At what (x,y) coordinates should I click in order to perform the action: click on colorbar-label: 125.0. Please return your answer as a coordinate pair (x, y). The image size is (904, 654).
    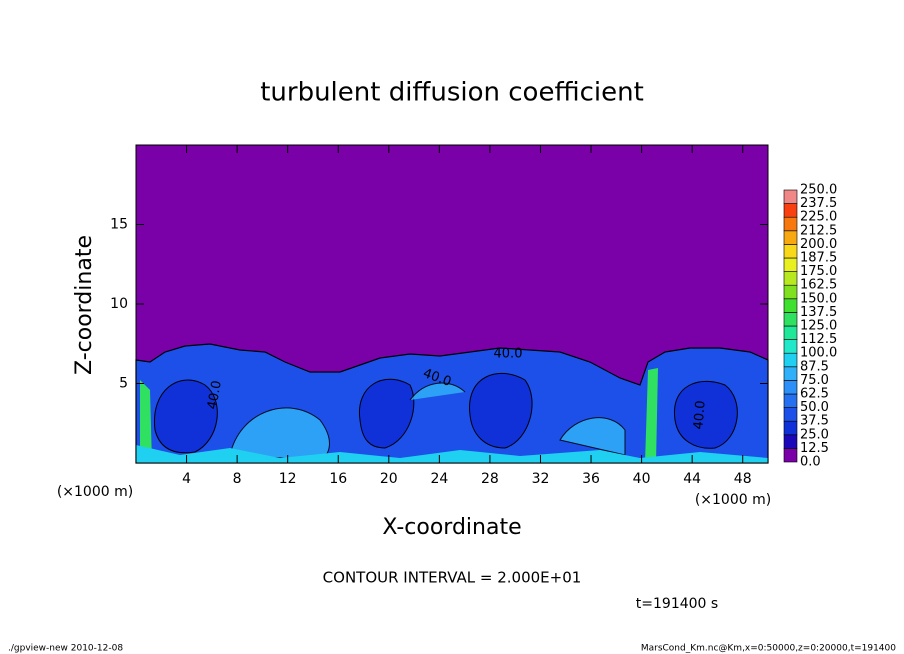
    Looking at the image, I should click on (818, 326).